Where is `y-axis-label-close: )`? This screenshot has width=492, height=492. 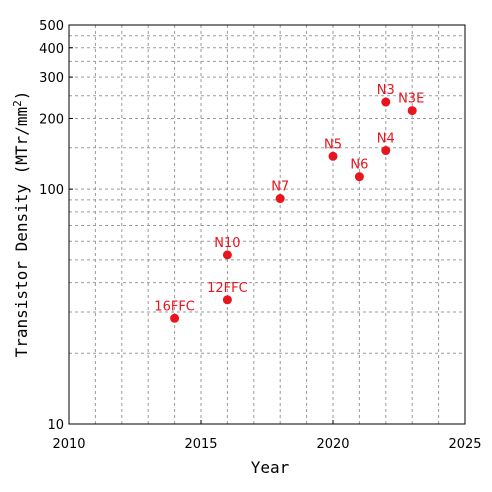
y-axis-label-close: ) is located at coordinates (21, 96).